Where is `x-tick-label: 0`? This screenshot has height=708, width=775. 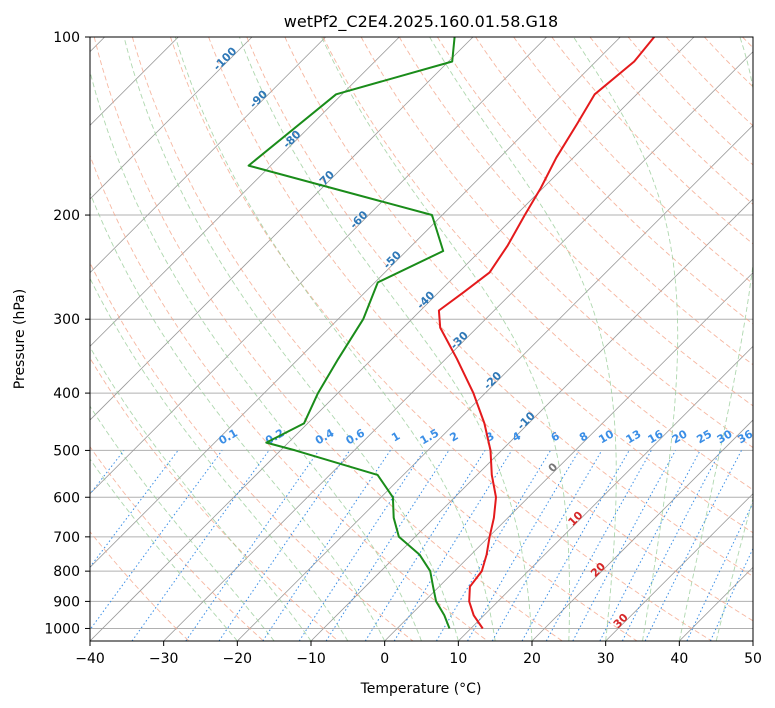
x-tick-label: 0 is located at coordinates (384, 659).